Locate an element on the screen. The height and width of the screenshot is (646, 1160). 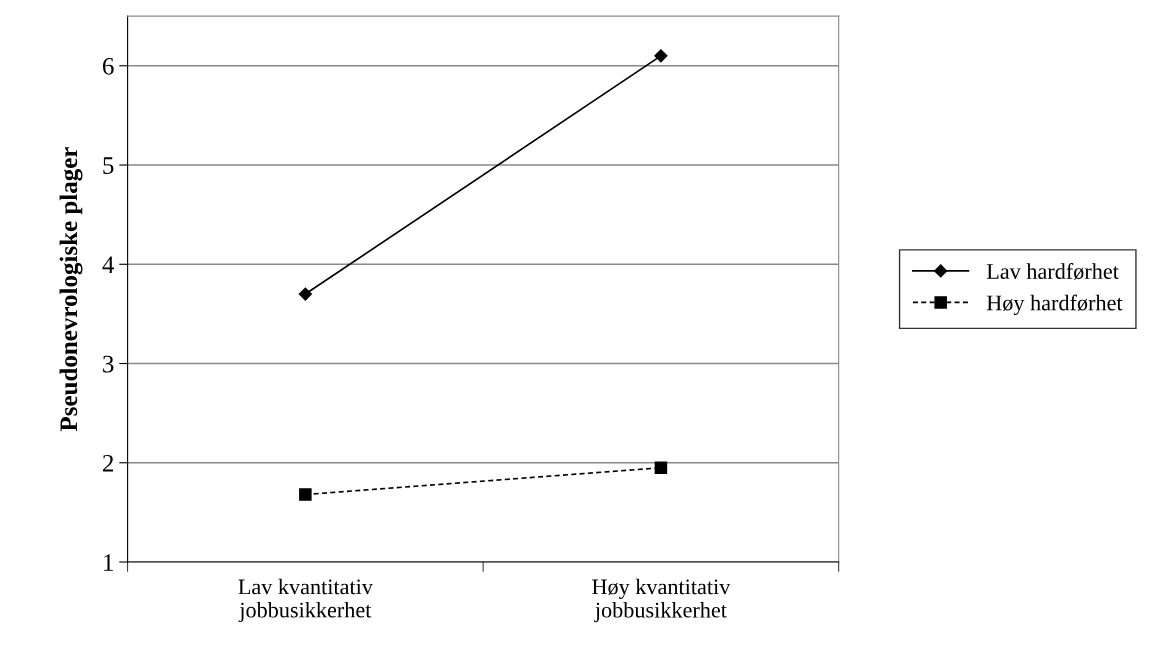
y-tick-label: 4 is located at coordinates (108, 264).